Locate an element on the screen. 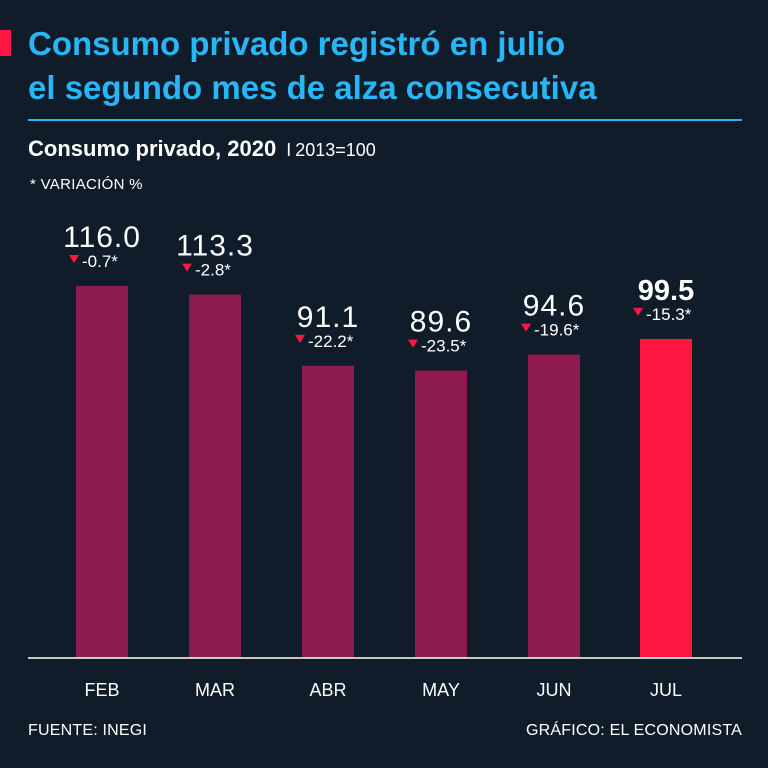 Image resolution: width=768 pixels, height=768 pixels. chart-subtitle-text: Consumo privado, 2020 is located at coordinates (152, 148).